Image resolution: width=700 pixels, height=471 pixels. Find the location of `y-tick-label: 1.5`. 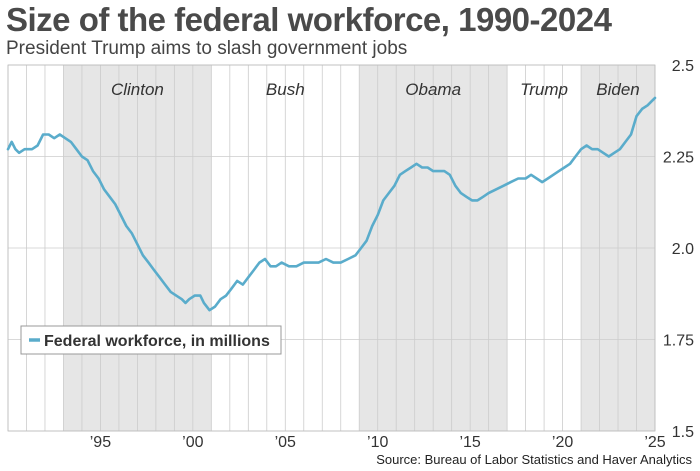

y-tick-label: 1.5 is located at coordinates (683, 432).